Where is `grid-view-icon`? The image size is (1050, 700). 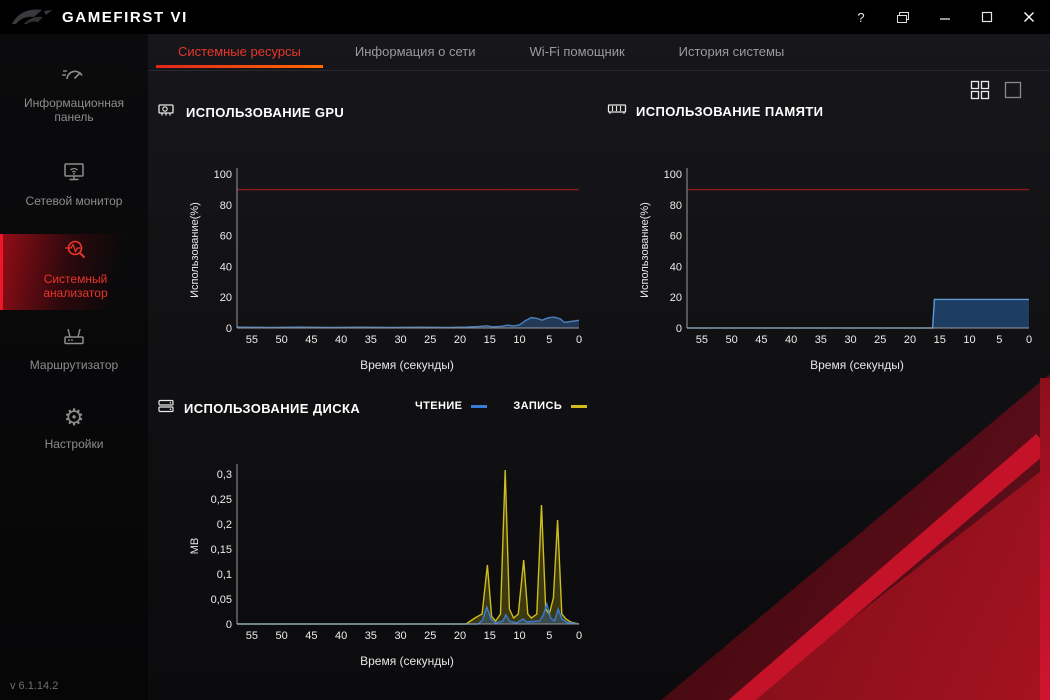
grid-view-icon is located at coordinates (980, 90).